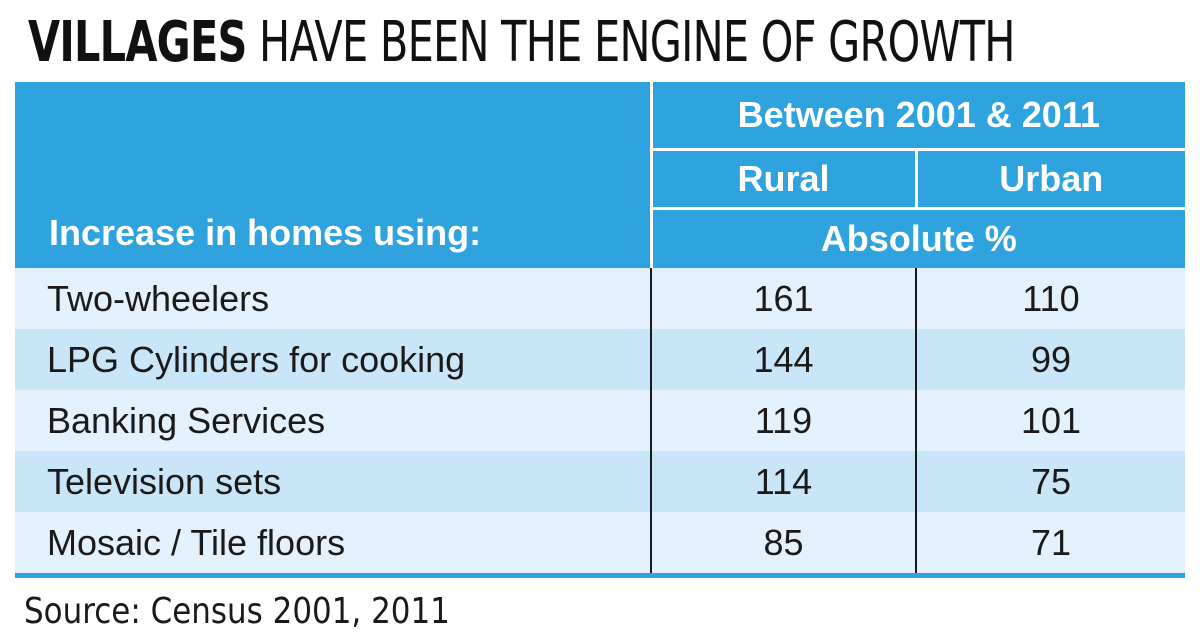  I want to click on chart-title-rest: HAVE BEEN THE ENGINE OF GROWTH, so click(630, 42).